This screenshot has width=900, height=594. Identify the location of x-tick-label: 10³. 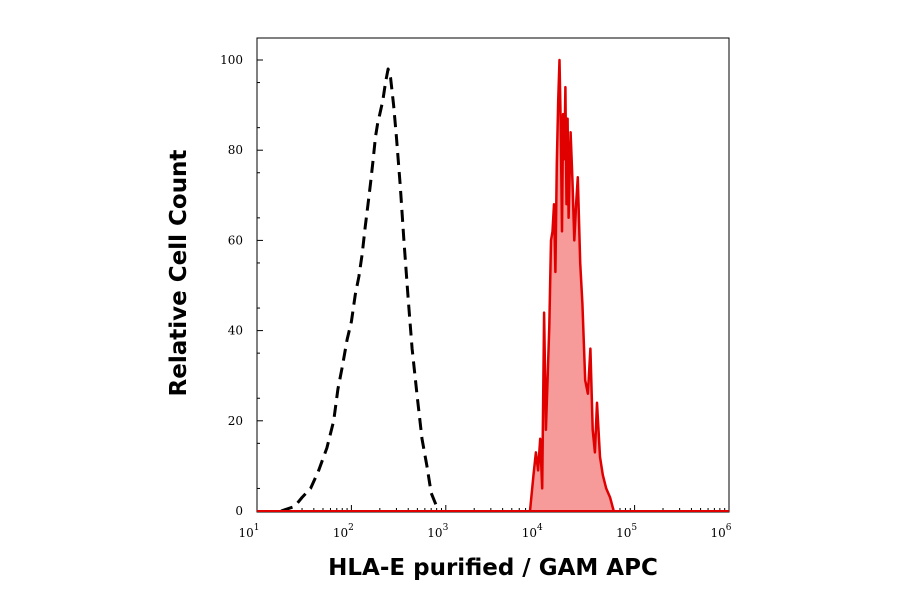
(437, 531).